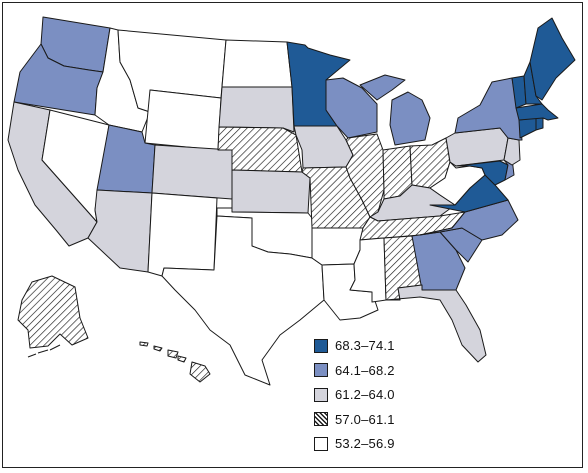 This screenshot has height=473, width=588. I want to click on state-maryland, so click(482, 173).